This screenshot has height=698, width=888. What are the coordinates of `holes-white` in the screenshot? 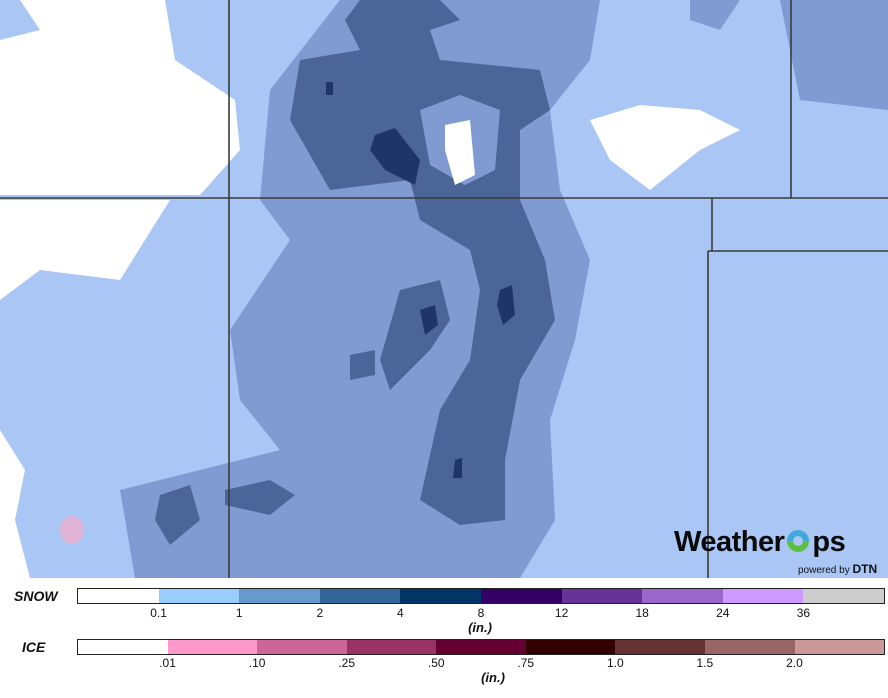 It's located at (460, 152).